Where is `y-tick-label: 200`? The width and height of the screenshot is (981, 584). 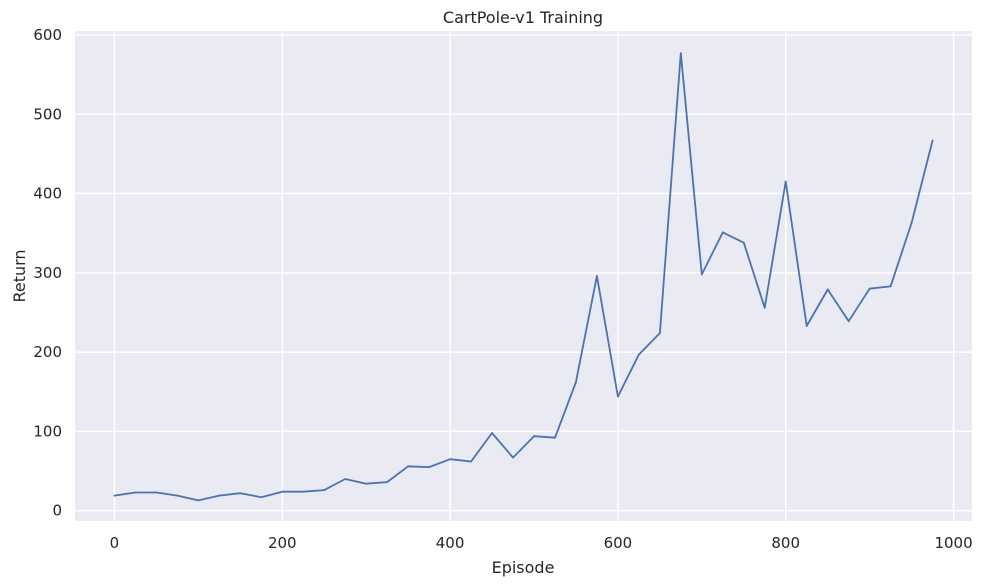 y-tick-label: 200 is located at coordinates (47, 352).